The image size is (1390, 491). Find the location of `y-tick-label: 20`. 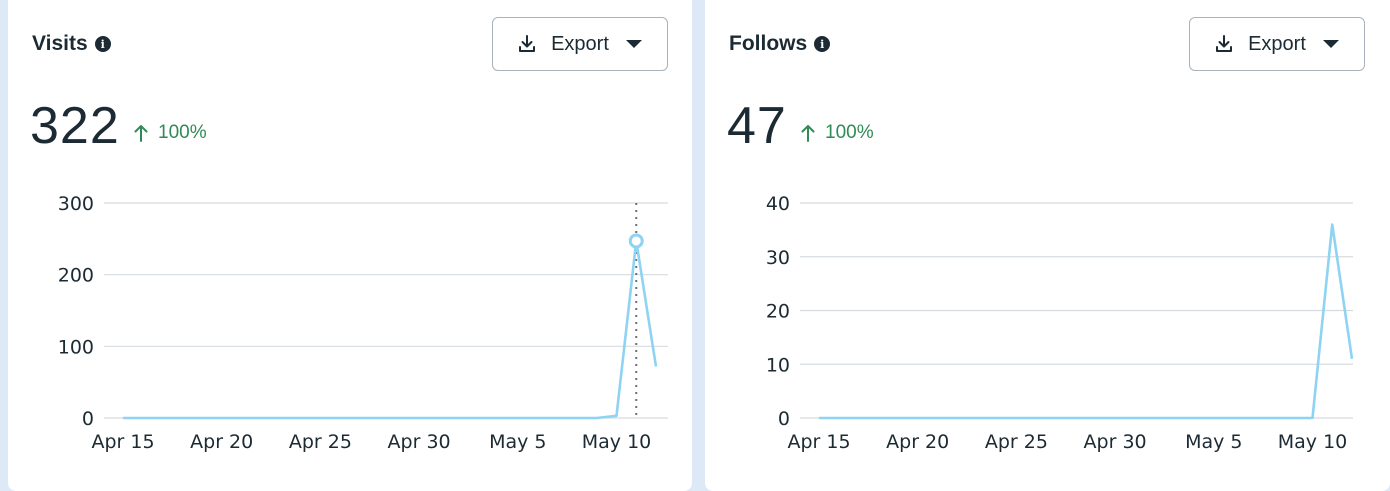

y-tick-label: 20 is located at coordinates (778, 312).